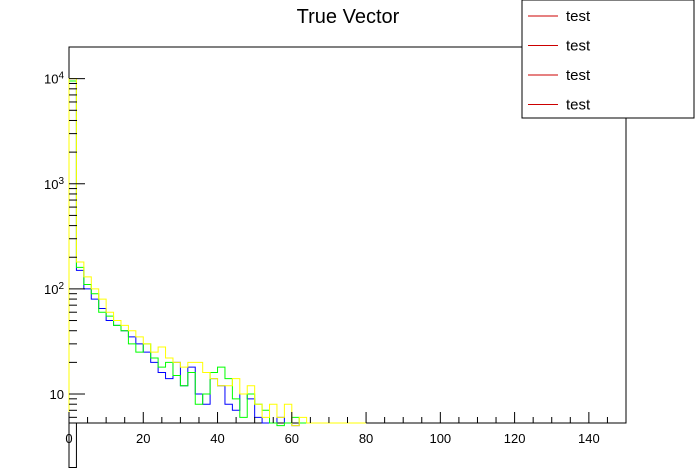 The height and width of the screenshot is (472, 696). I want to click on legend-label-3: test, so click(578, 105).